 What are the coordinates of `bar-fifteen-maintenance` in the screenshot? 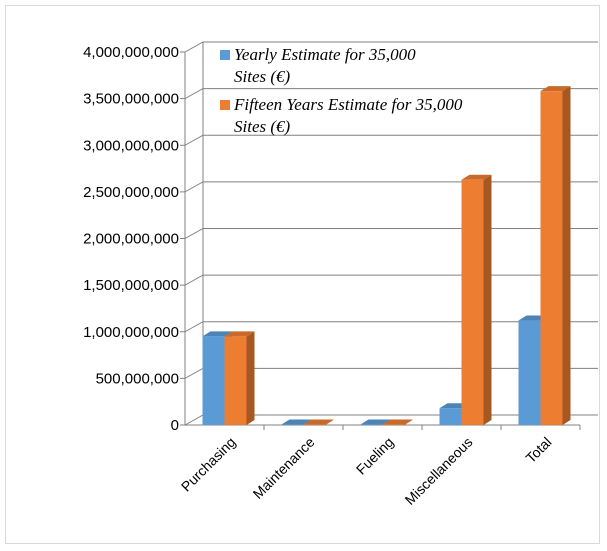 It's located at (318, 422).